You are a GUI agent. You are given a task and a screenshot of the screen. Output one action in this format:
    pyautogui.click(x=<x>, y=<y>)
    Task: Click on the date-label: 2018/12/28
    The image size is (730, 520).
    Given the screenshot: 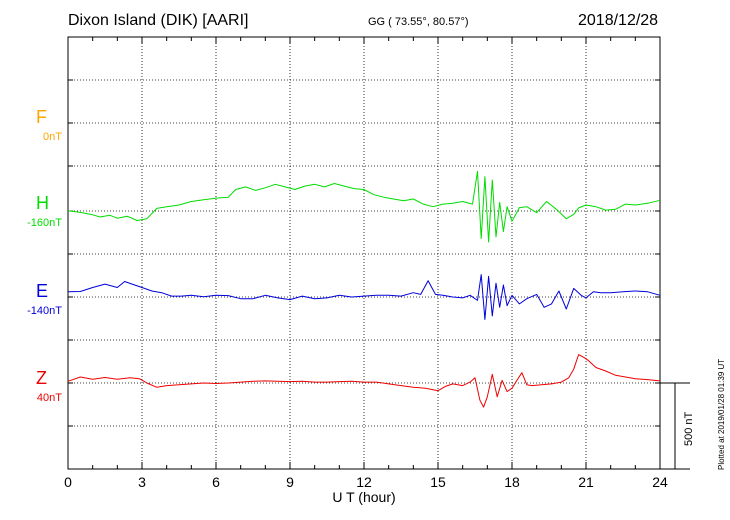 What is the action you would take?
    pyautogui.click(x=618, y=20)
    